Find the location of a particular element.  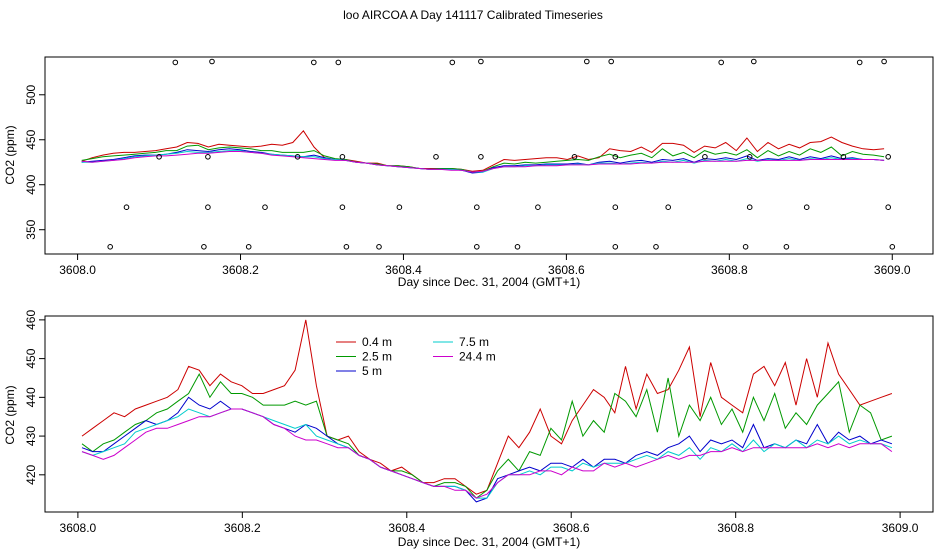

bottom-y-axis: 420 430 440 450 460 is located at coordinates (34, 397).